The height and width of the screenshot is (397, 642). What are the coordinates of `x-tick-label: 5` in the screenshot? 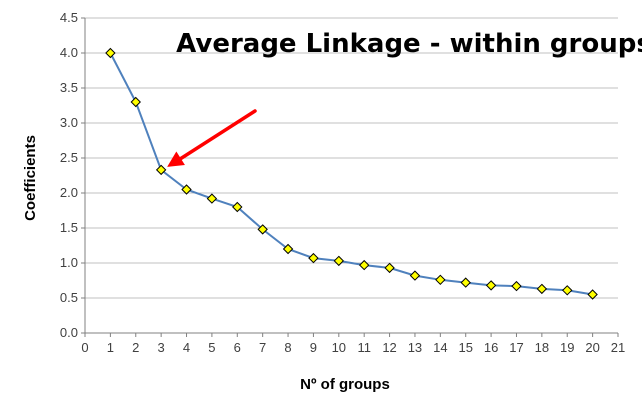 It's located at (211, 347).